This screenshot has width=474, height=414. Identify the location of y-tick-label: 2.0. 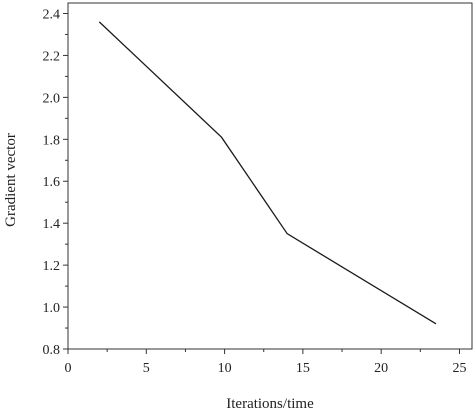
(52, 98).